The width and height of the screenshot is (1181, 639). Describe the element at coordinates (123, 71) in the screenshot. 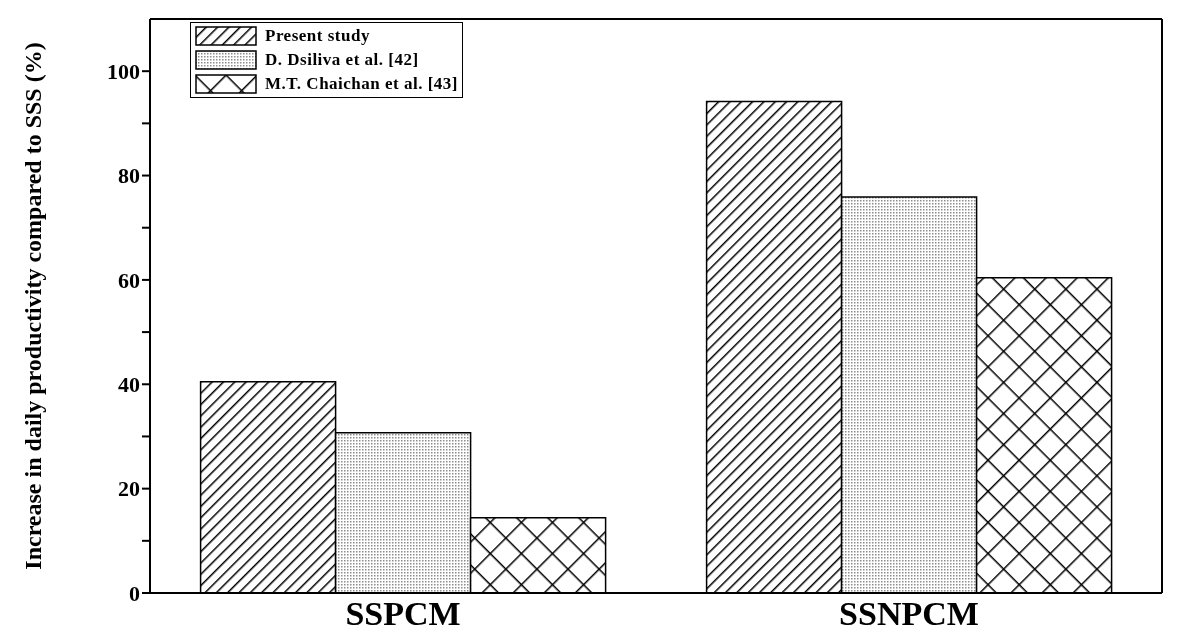

I see `y-tick-label: 100` at that location.